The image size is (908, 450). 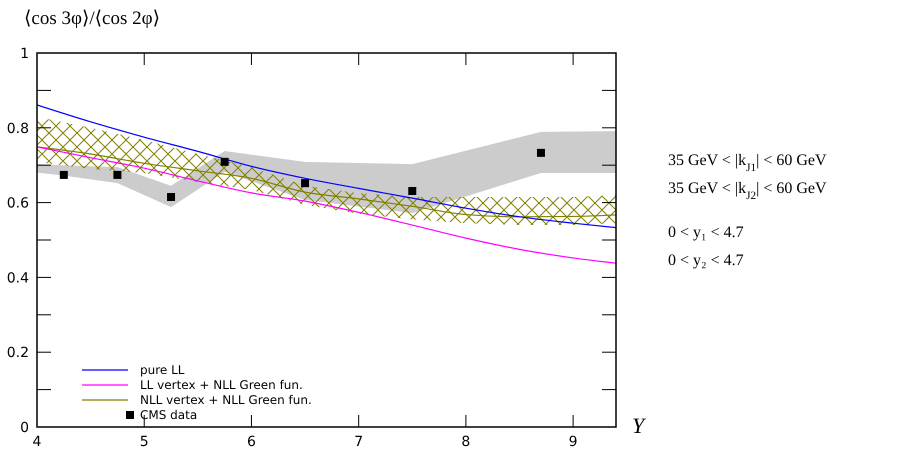 I want to click on text: 35 GeV < |k$_{J1}$| < 60 GeV, so click(x=747, y=163).